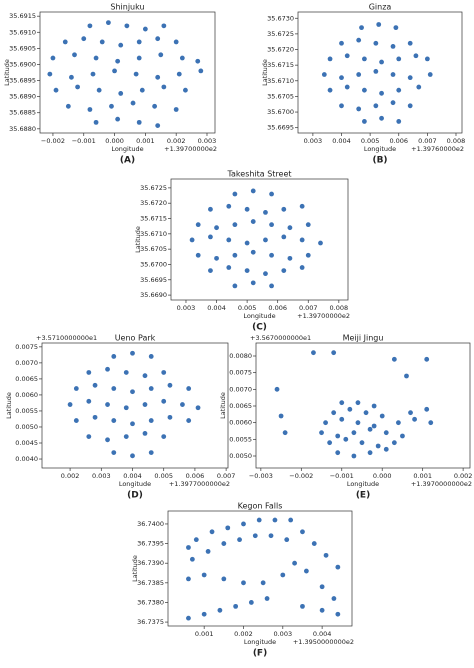 The height and width of the screenshot is (668, 474). Describe the element at coordinates (280, 338) in the screenshot. I see `y-offset-label: +3.5670000000e1` at that location.